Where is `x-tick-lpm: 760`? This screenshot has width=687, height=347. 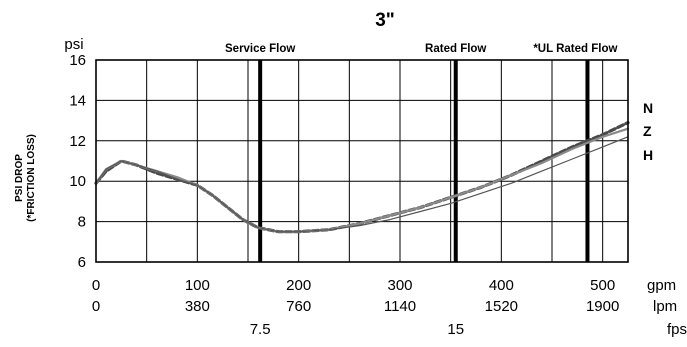 x-tick-lpm: 760 is located at coordinates (298, 306).